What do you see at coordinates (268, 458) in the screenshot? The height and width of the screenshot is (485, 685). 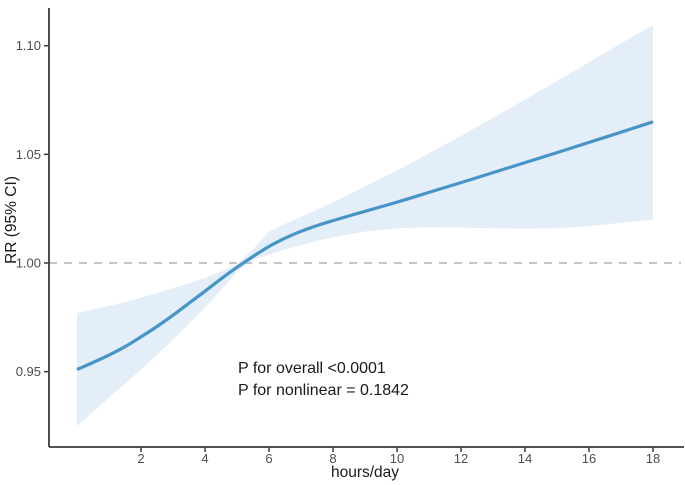 I see `x-tick-label: 6` at bounding box center [268, 458].